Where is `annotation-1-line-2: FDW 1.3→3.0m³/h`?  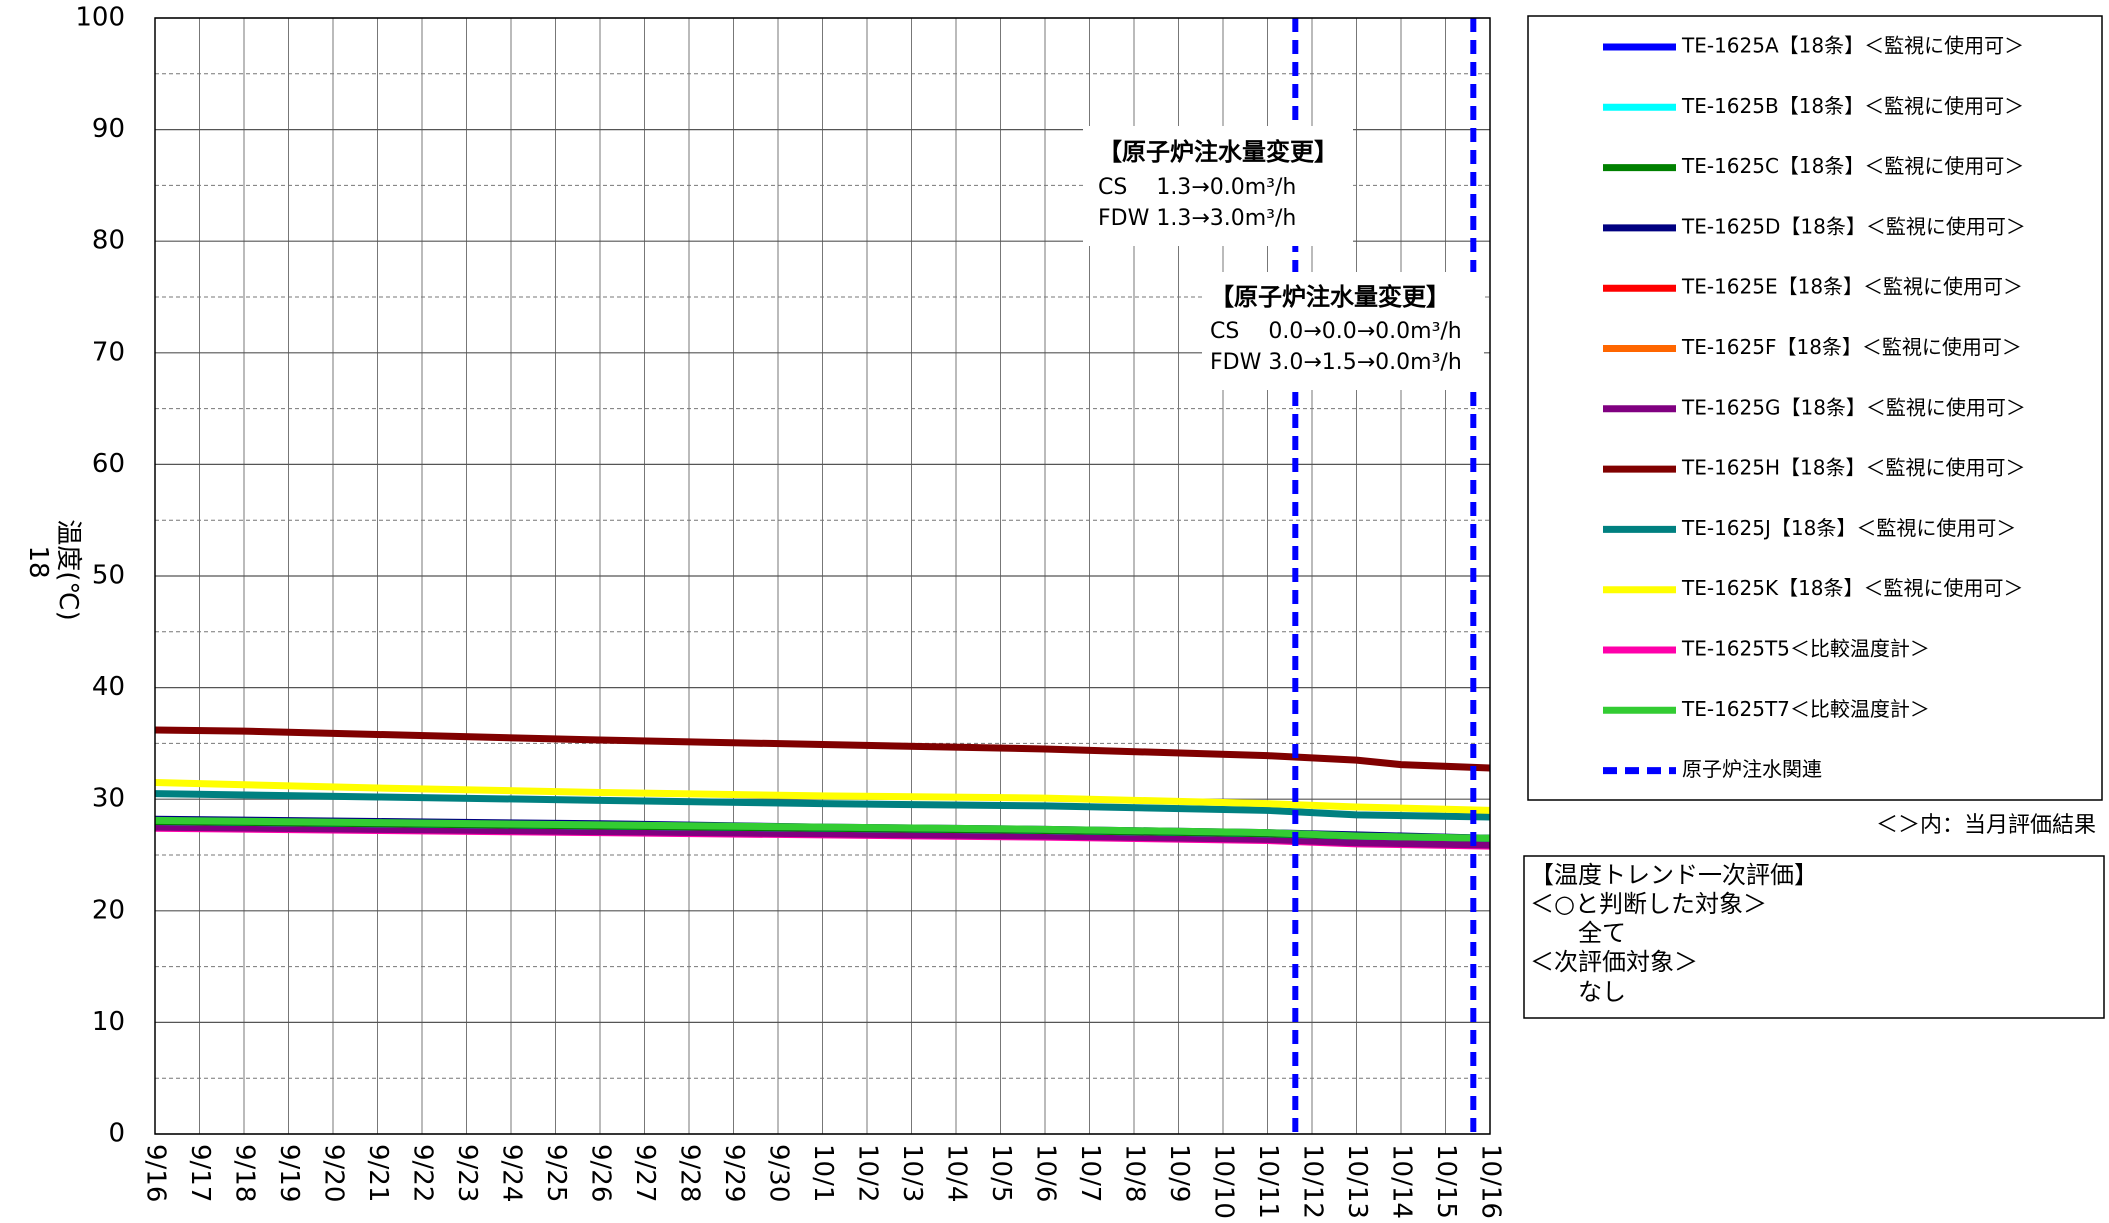
annotation-1-line-2: FDW 1.3→3.0m³/h is located at coordinates (1197, 218).